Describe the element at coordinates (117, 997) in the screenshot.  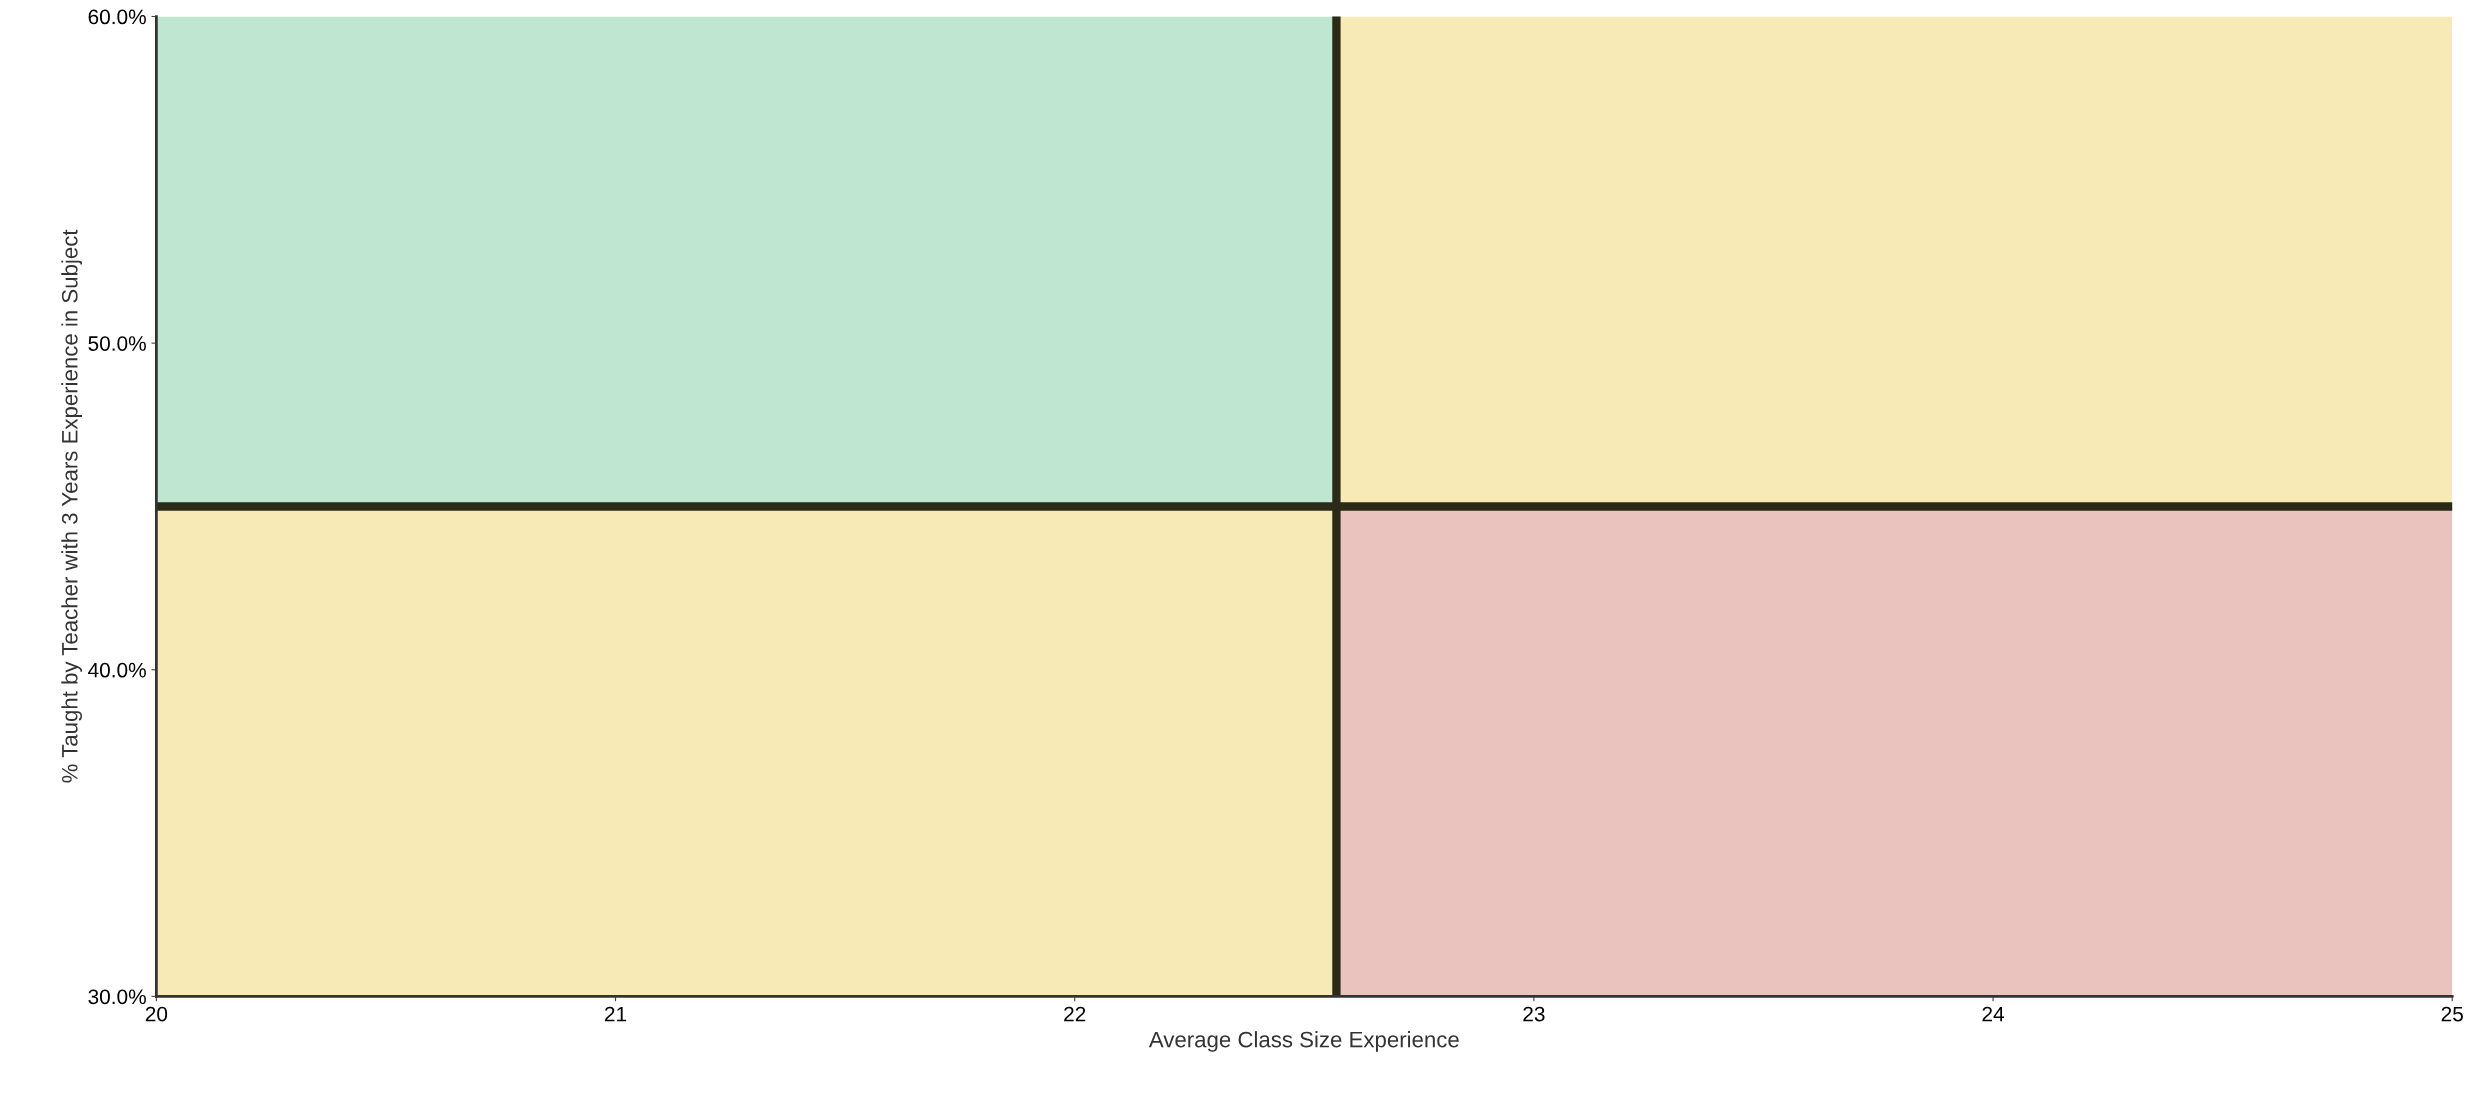
I see `y-tick-label: 30.0%` at that location.